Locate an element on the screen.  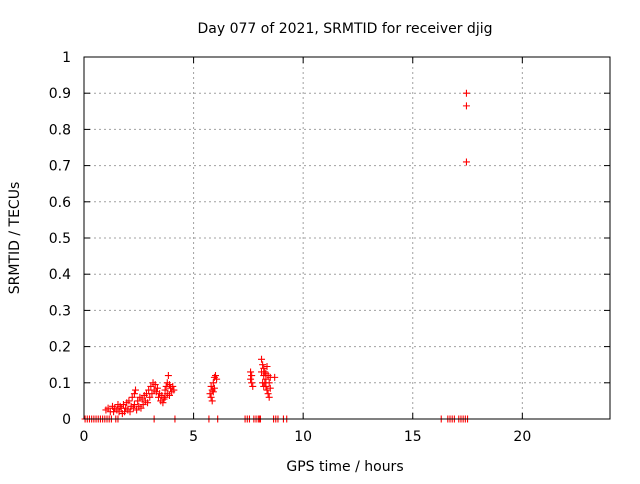
y-tick-label: 0.5 is located at coordinates (60, 239).